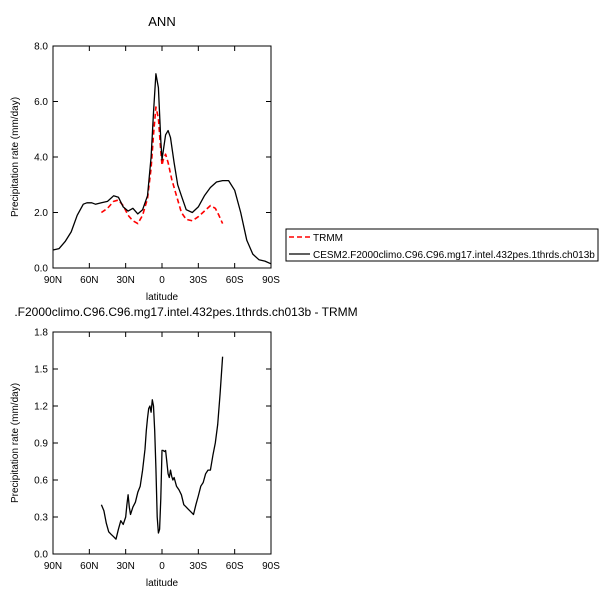 The image size is (609, 611). I want to click on bottom-xtick-label: 0, so click(162, 566).